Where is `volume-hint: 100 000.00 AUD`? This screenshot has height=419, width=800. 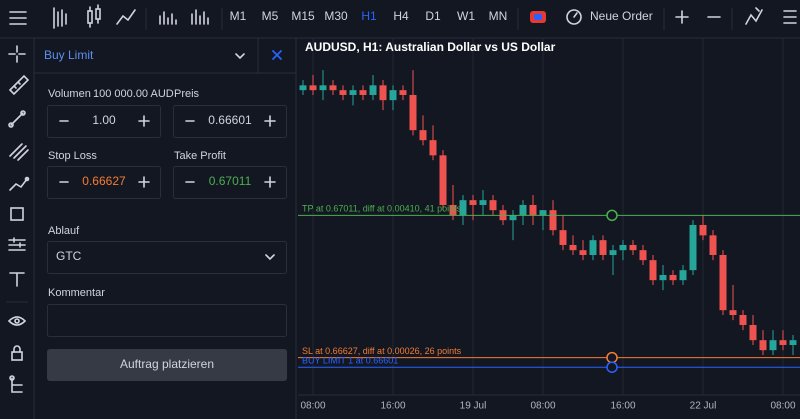 volume-hint: 100 000.00 AUD is located at coordinates (133, 94).